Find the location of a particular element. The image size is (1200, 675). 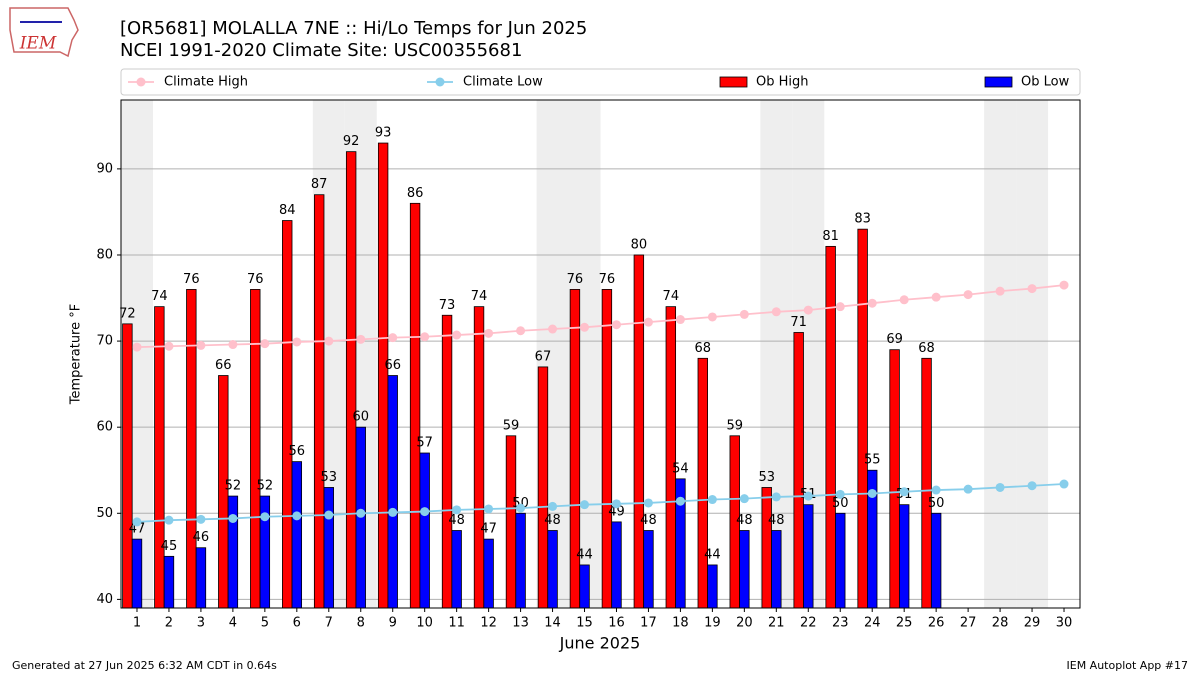

x-tick-label: 4 is located at coordinates (233, 623).